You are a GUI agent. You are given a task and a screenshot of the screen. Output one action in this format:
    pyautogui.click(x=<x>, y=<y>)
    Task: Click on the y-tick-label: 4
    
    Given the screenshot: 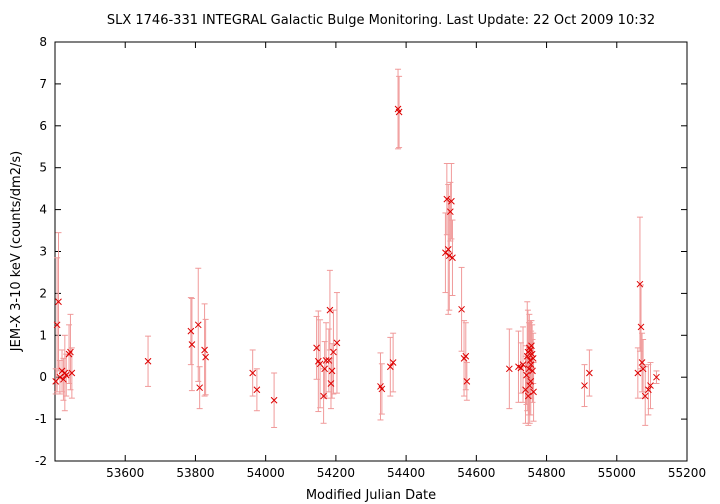 What is the action you would take?
    pyautogui.click(x=43, y=210)
    